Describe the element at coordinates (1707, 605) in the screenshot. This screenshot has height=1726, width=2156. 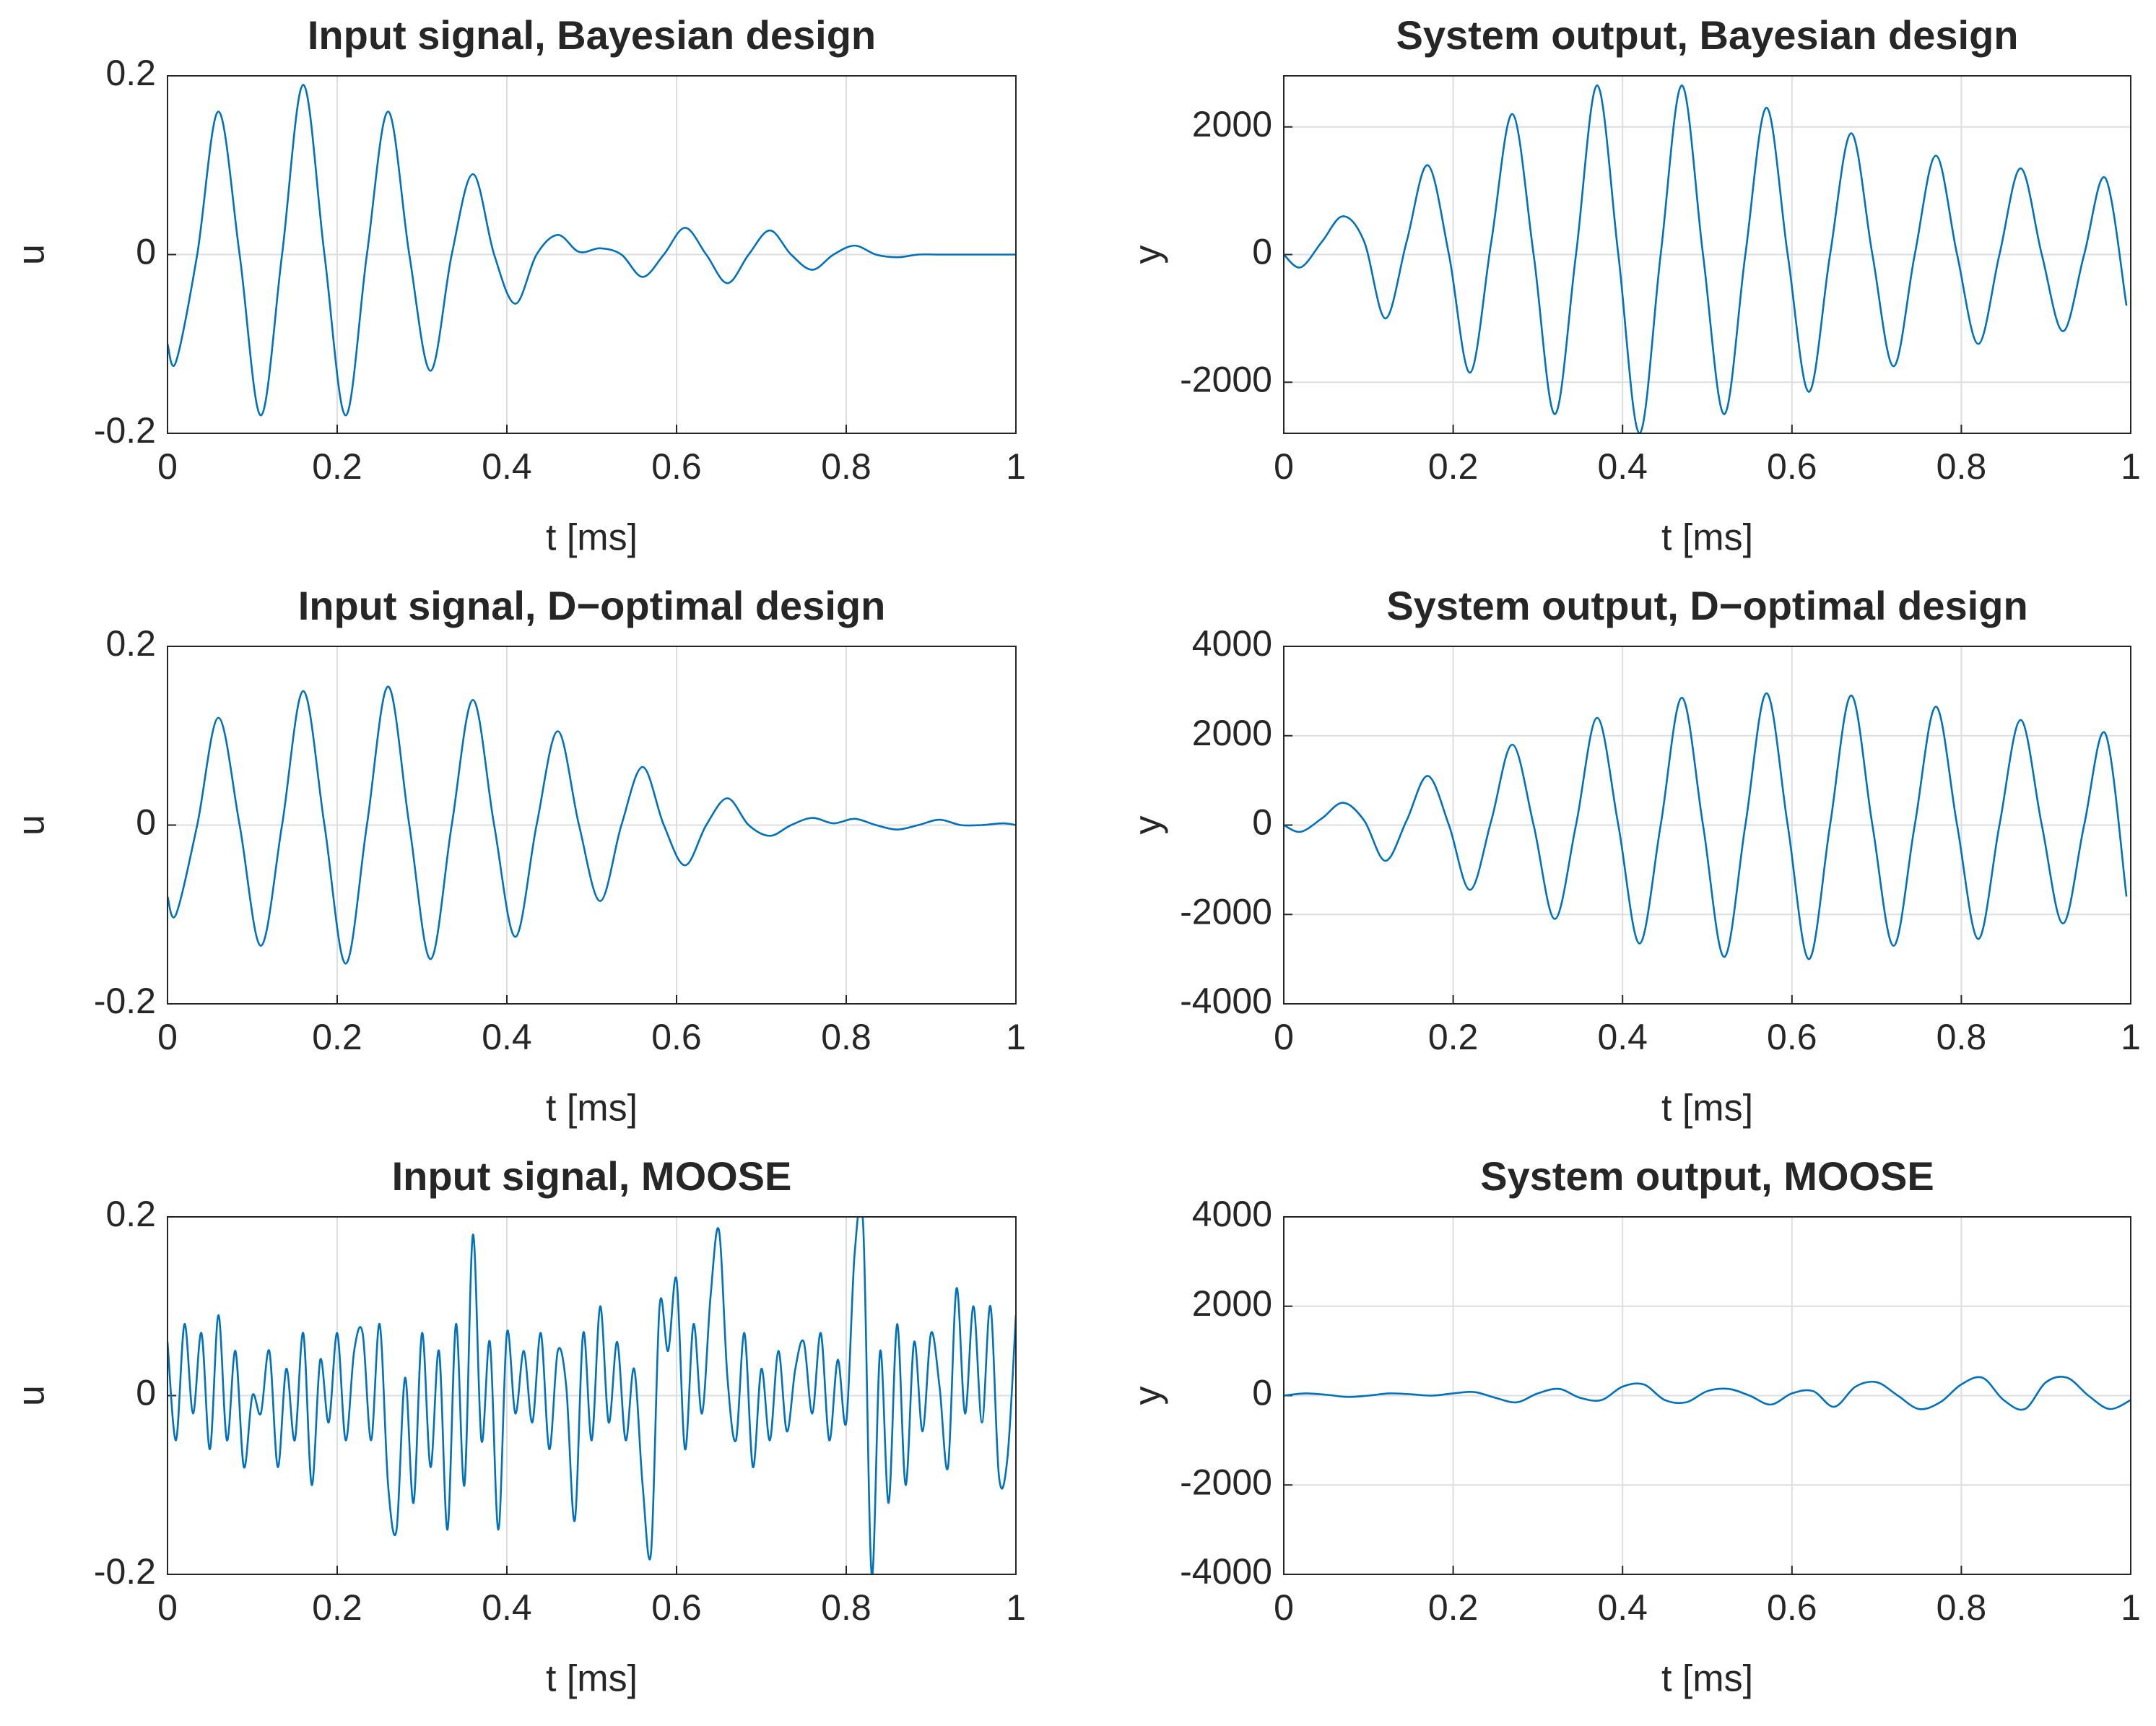
I see `chart-title: System output, D−optimal design` at that location.